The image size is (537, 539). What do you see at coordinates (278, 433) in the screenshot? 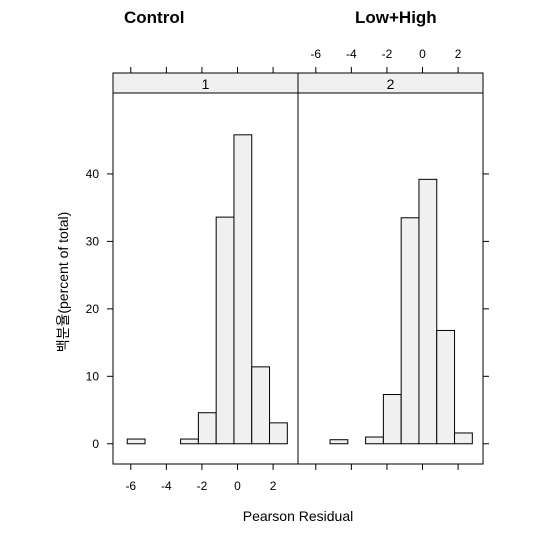
I see `histogram-bar-panel1-bin9` at bounding box center [278, 433].